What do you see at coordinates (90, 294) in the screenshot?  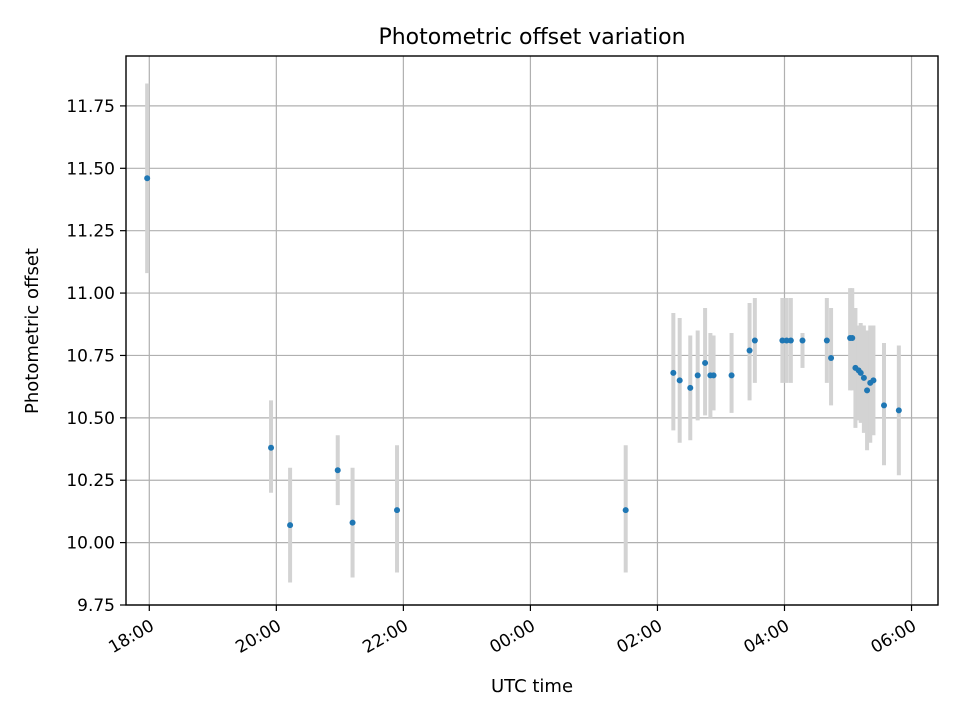 I see `y-tick-label: 11.00` at bounding box center [90, 294].